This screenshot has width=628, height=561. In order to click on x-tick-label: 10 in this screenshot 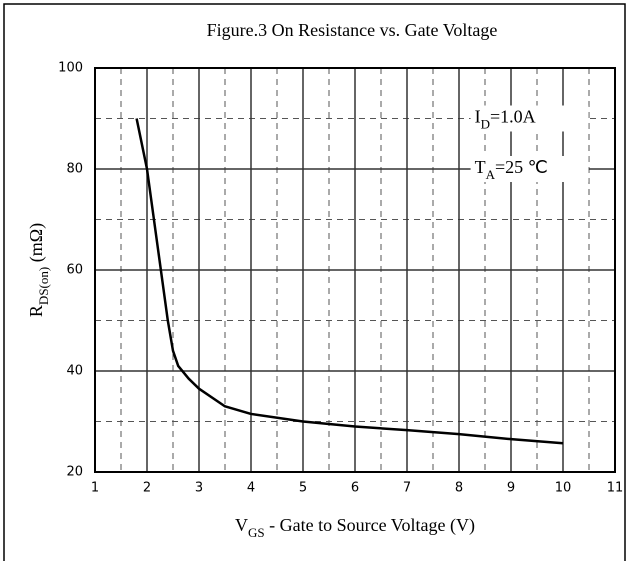, I will do `click(563, 488)`.